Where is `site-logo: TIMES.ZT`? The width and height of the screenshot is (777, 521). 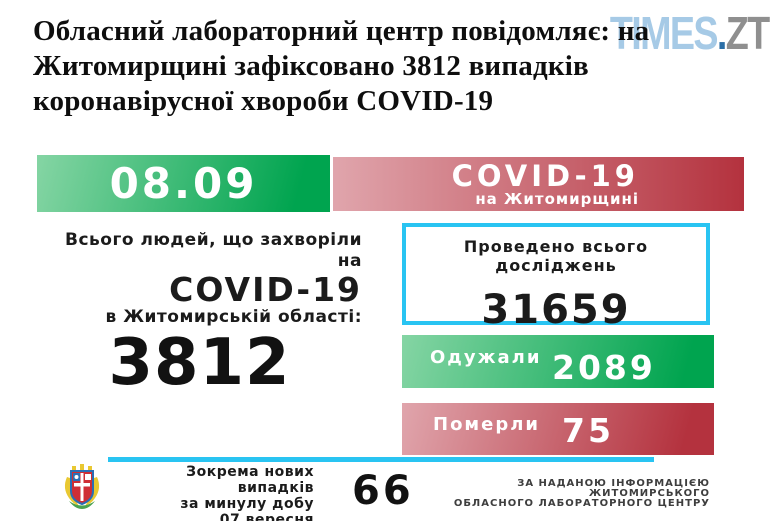
site-logo: TIMES.ZT is located at coordinates (690, 33).